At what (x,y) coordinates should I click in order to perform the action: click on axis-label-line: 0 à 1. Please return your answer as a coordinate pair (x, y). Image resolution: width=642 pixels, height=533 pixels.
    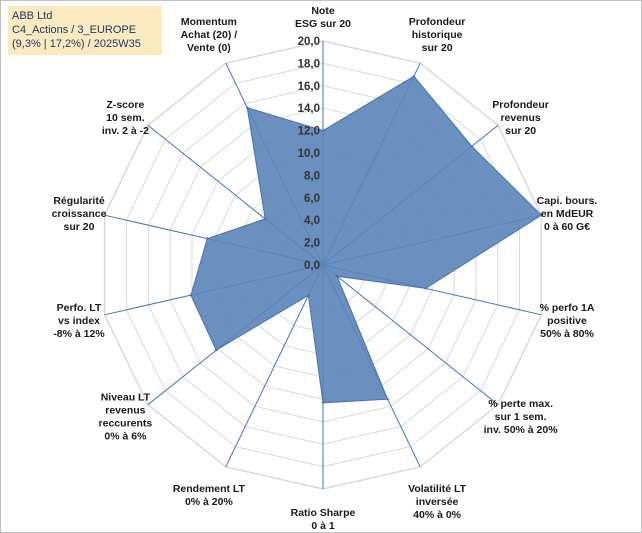
    Looking at the image, I should click on (323, 526).